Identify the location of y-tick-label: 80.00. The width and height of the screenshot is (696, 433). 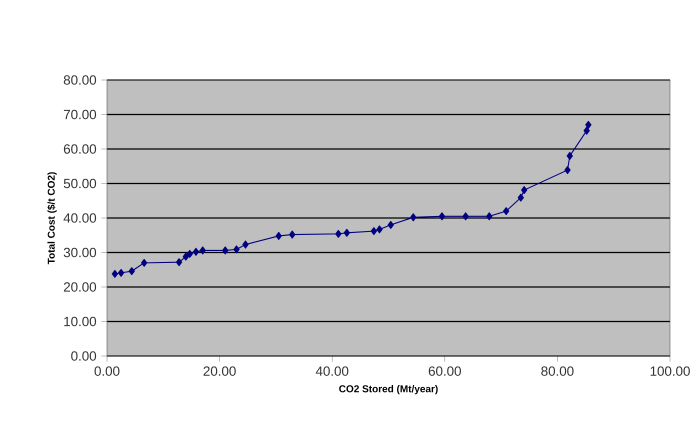
(80, 80).